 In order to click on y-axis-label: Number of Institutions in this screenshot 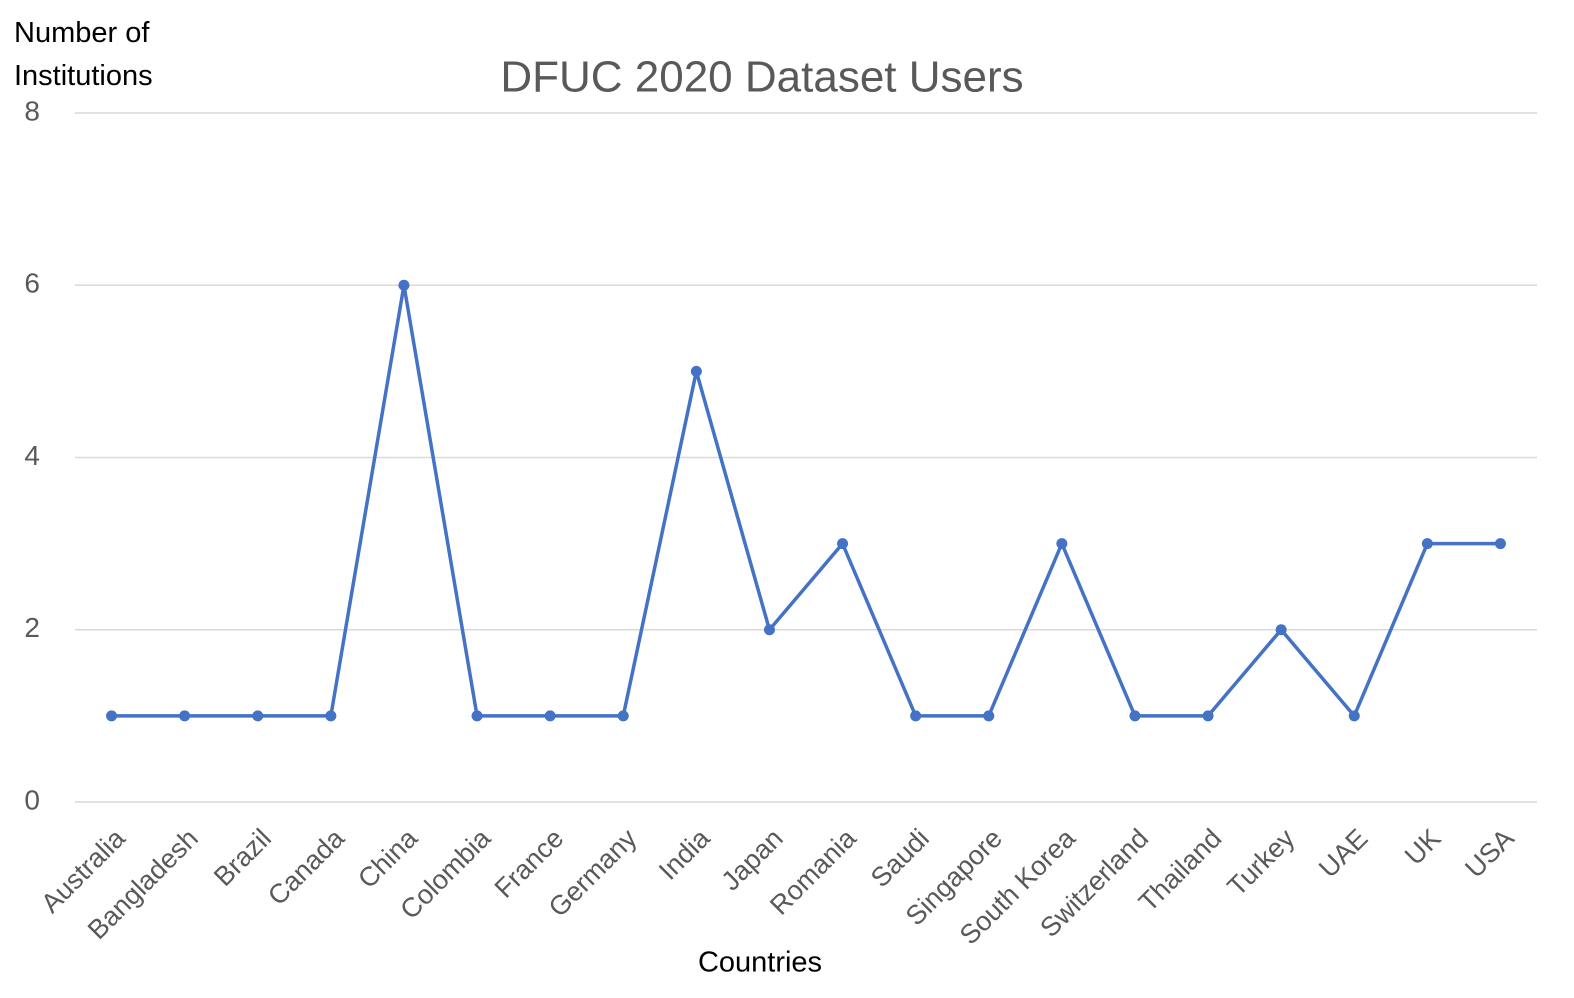, I will do `click(83, 54)`.